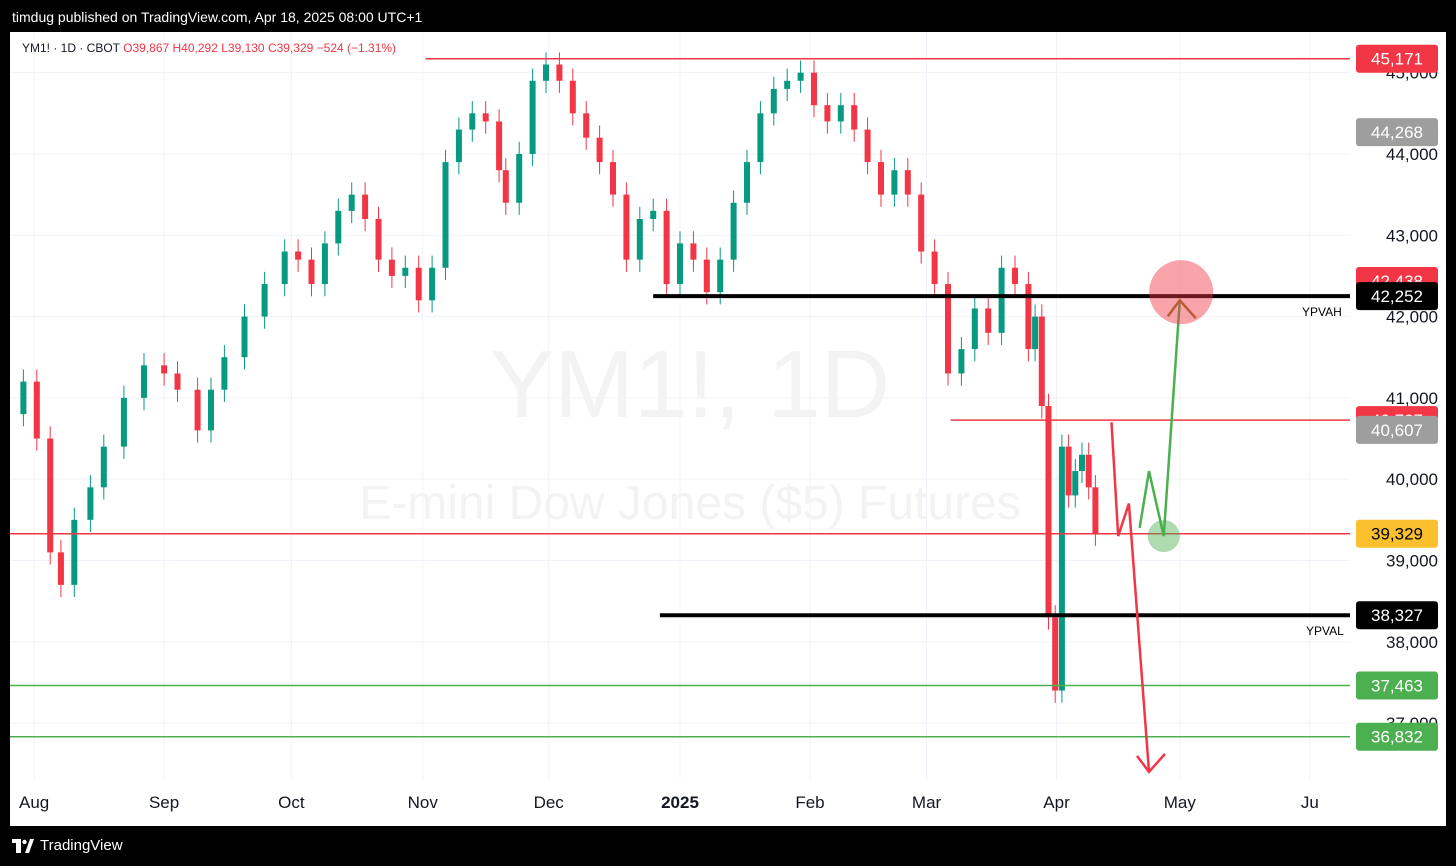 The image size is (1456, 866). I want to click on y-axis-tick: 41,000, so click(1412, 398).